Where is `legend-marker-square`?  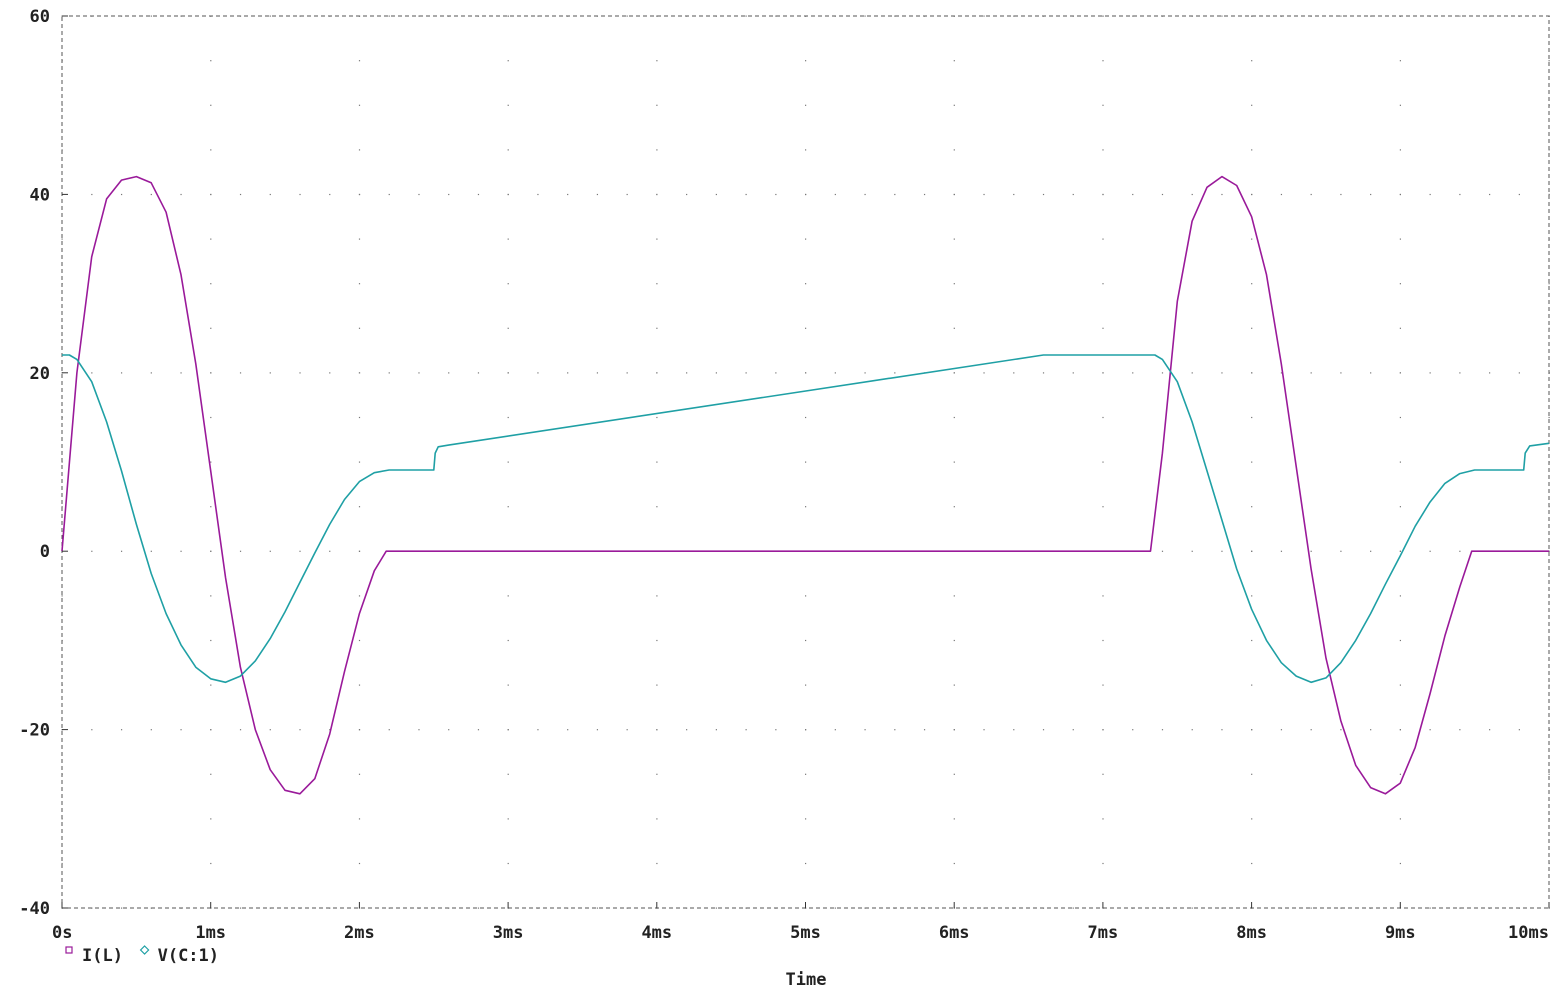
legend-marker-square is located at coordinates (69, 950).